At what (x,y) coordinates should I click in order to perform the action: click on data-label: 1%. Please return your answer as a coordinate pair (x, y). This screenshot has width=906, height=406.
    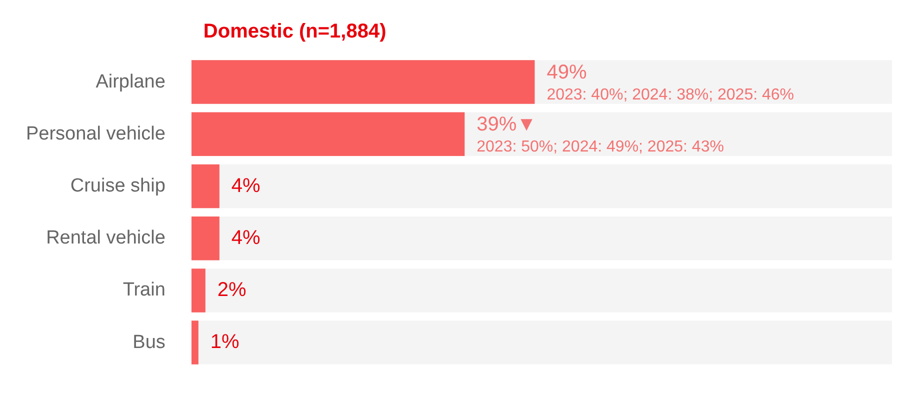
    Looking at the image, I should click on (225, 342).